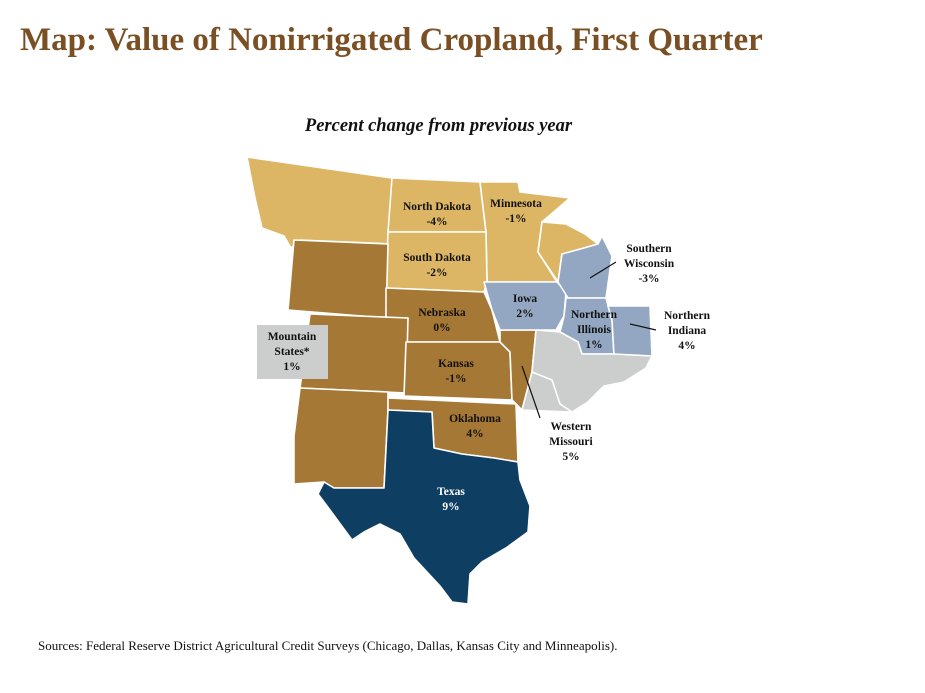 The height and width of the screenshot is (693, 925). Describe the element at coordinates (524, 314) in the screenshot. I see `svg-text: 2%` at that location.